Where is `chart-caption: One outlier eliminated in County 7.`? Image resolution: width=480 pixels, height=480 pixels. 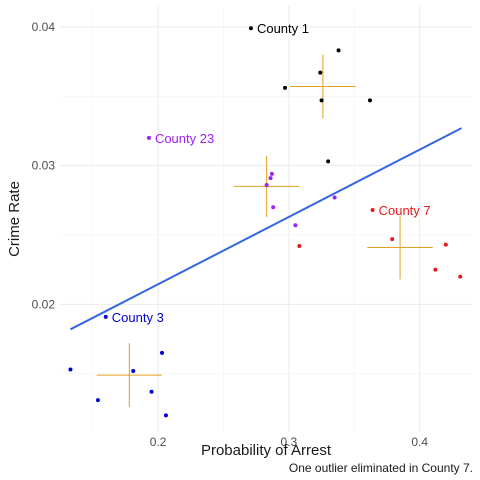
chart-caption: One outlier eliminated in County 7. is located at coordinates (381, 468).